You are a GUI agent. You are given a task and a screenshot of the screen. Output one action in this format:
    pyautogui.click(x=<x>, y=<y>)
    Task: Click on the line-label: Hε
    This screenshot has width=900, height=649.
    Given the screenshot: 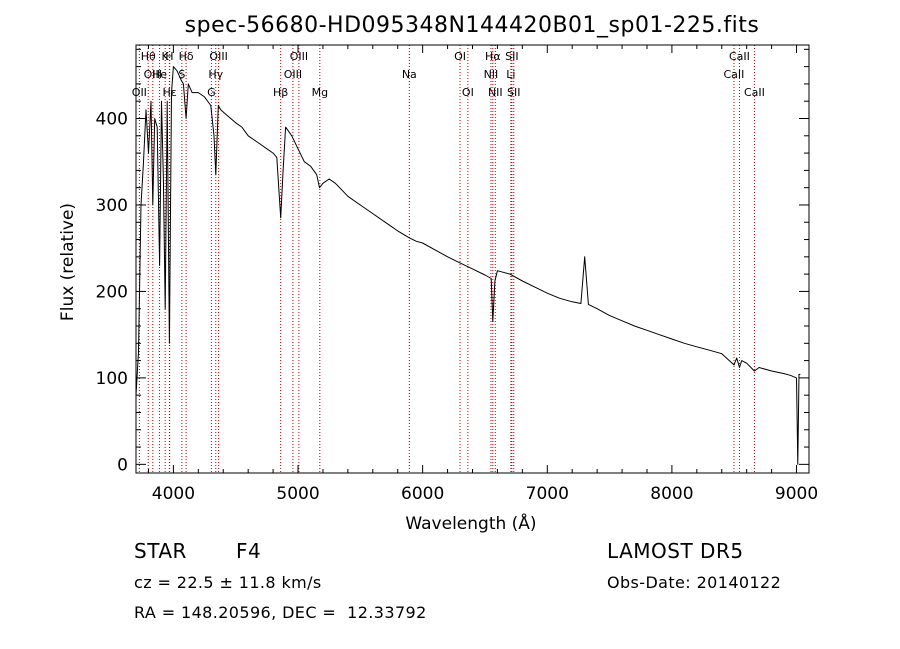 What is the action you would take?
    pyautogui.click(x=170, y=92)
    